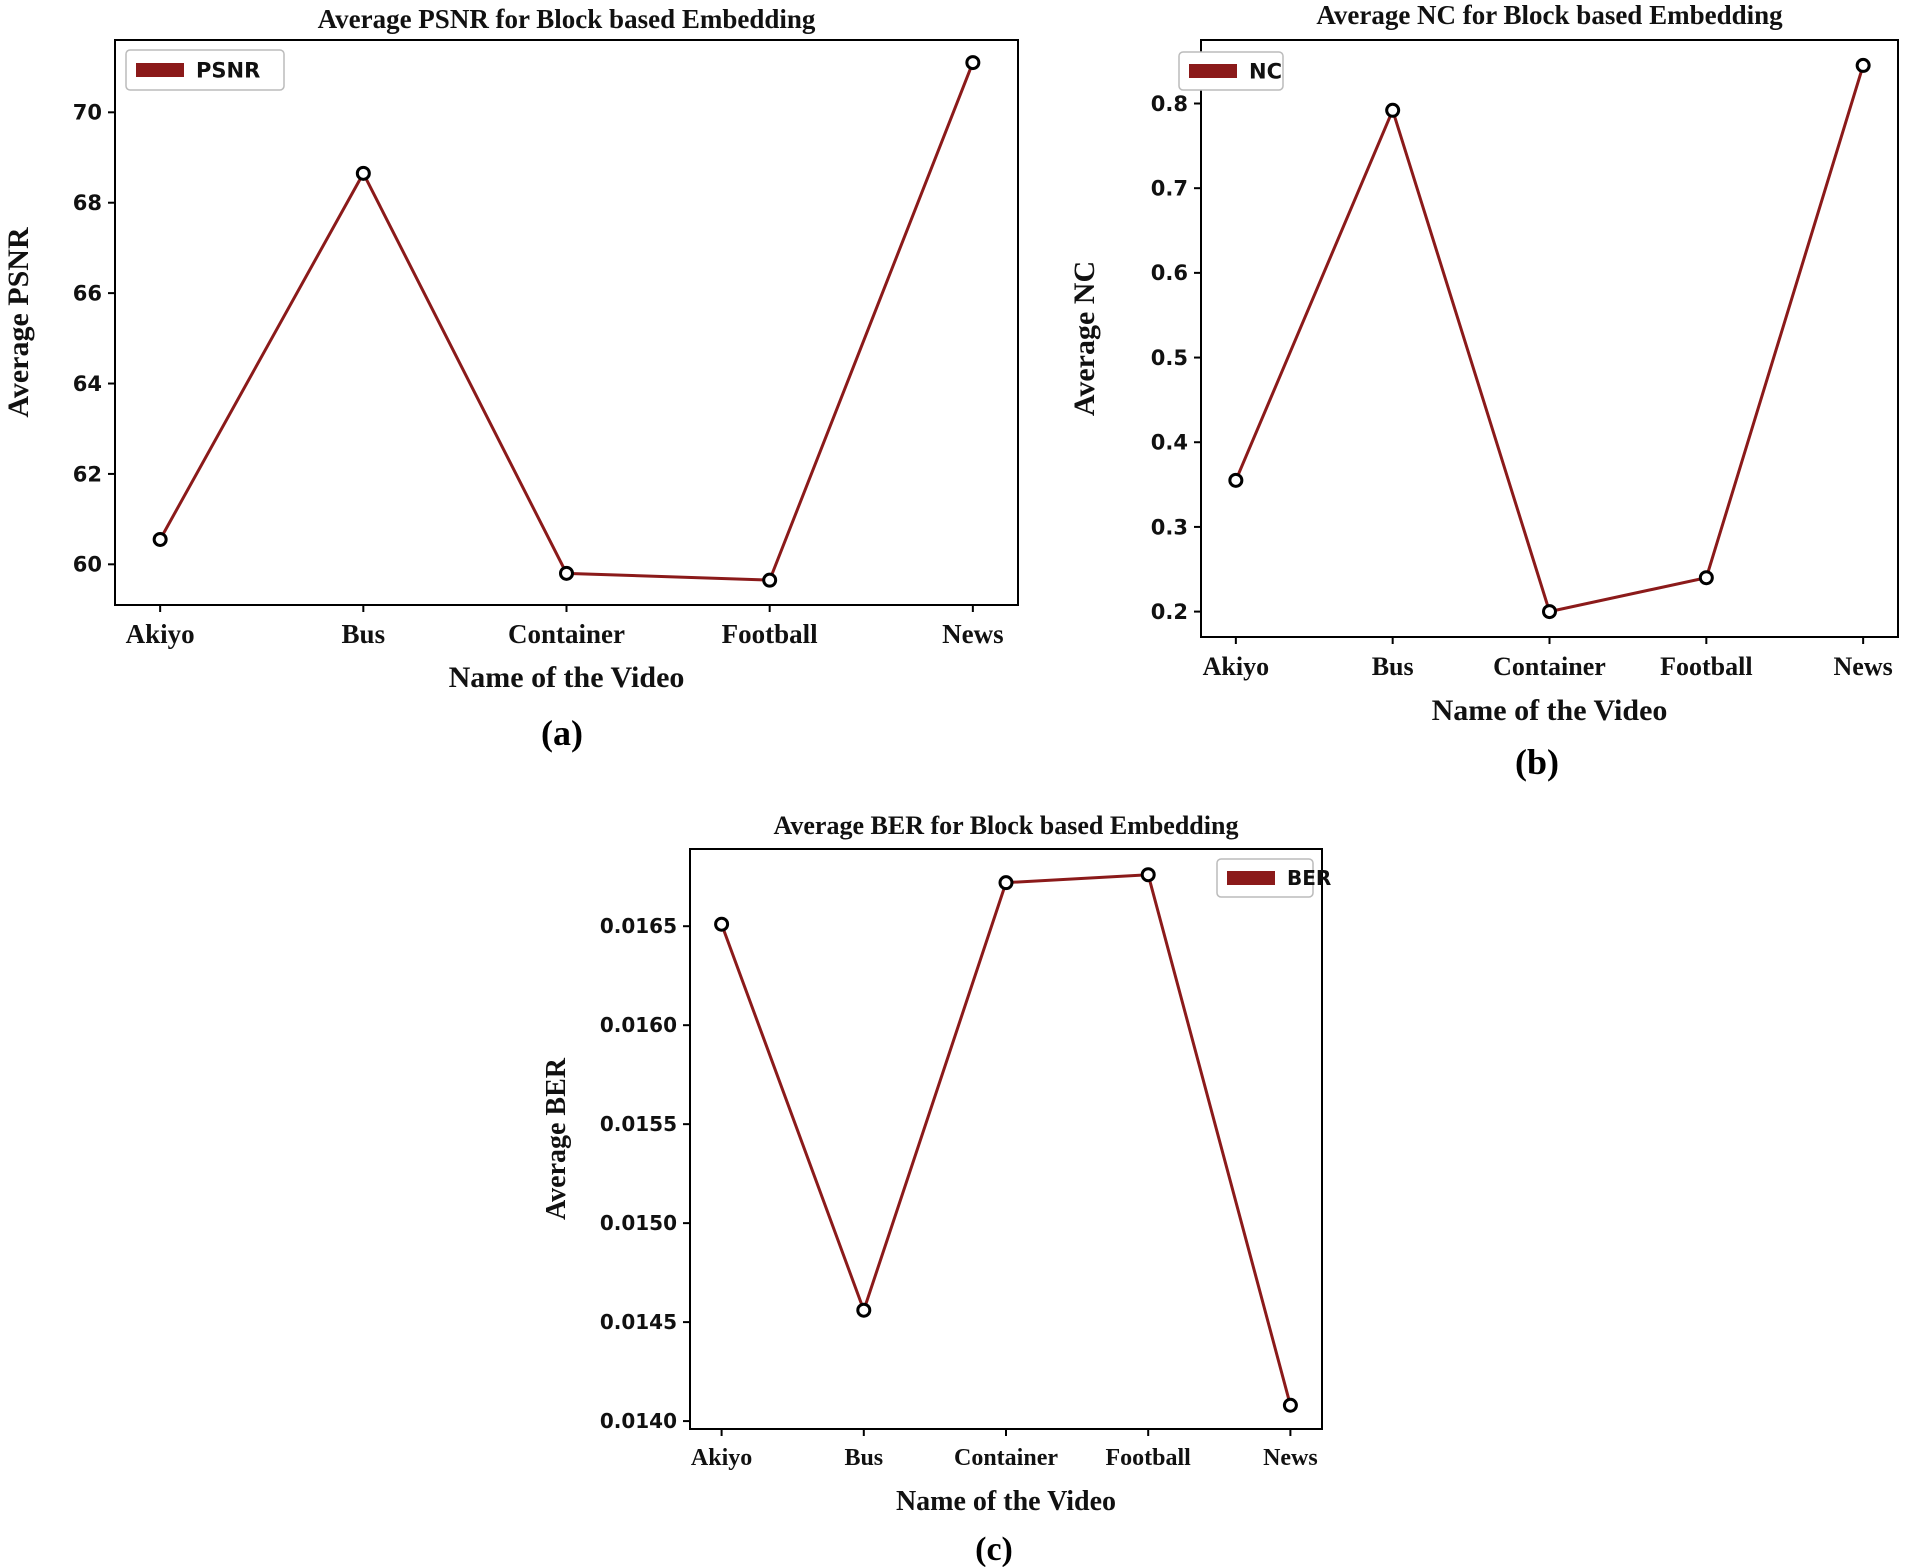 The height and width of the screenshot is (1567, 1905). Describe the element at coordinates (1084, 338) in the screenshot. I see `y-axis-label: Average NC` at that location.